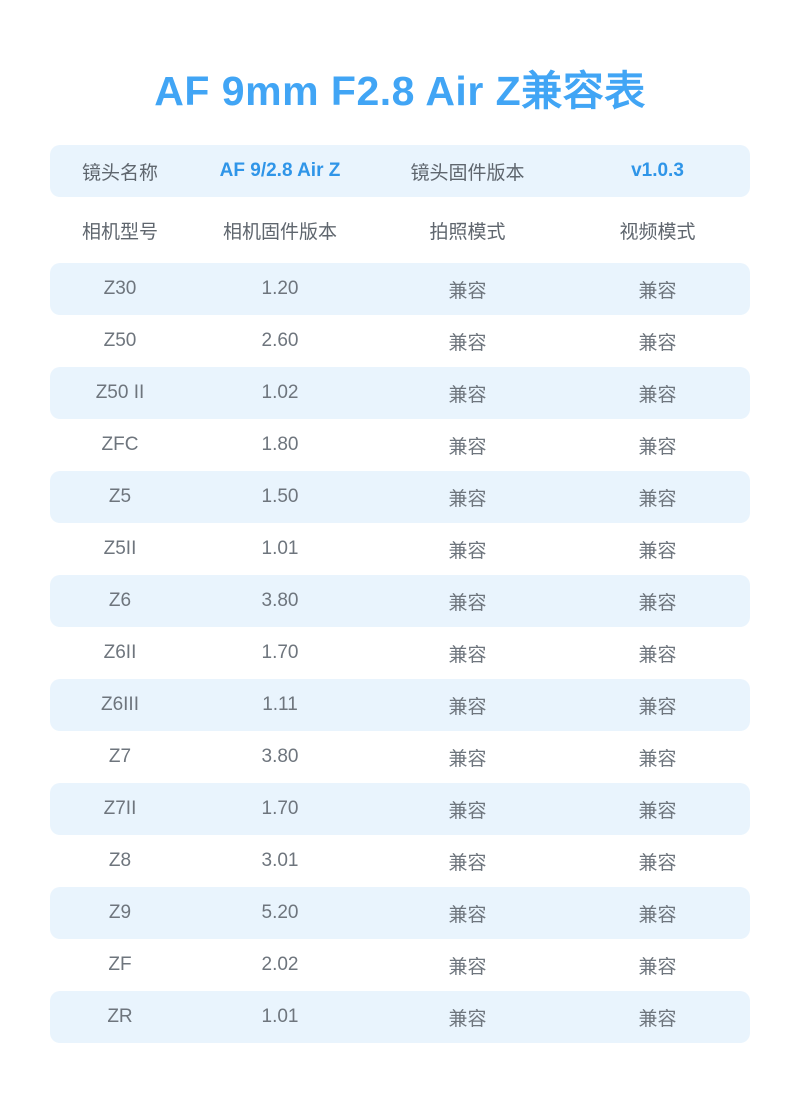 This screenshot has width=800, height=1107. Describe the element at coordinates (400, 757) in the screenshot. I see `table-row: Z7 3.80 兼容 兼容` at that location.